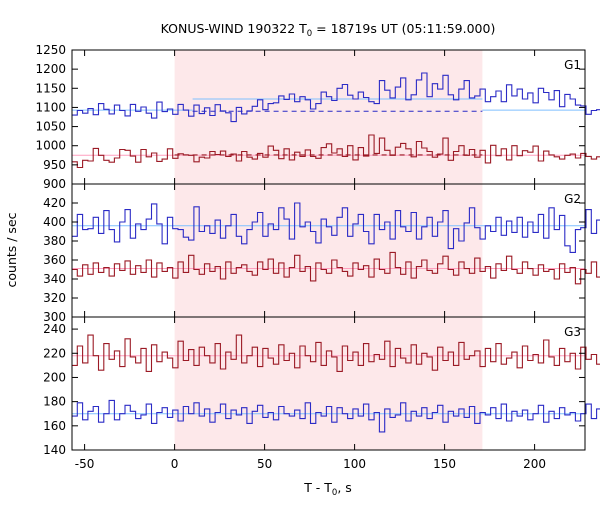 The width and height of the screenshot is (600, 505). I want to click on x-tick-label: 150, so click(444, 464).